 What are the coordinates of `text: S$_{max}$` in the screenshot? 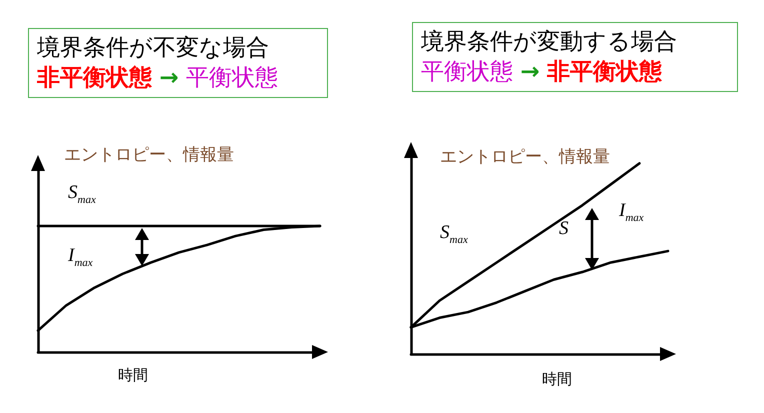 It's located at (82, 194).